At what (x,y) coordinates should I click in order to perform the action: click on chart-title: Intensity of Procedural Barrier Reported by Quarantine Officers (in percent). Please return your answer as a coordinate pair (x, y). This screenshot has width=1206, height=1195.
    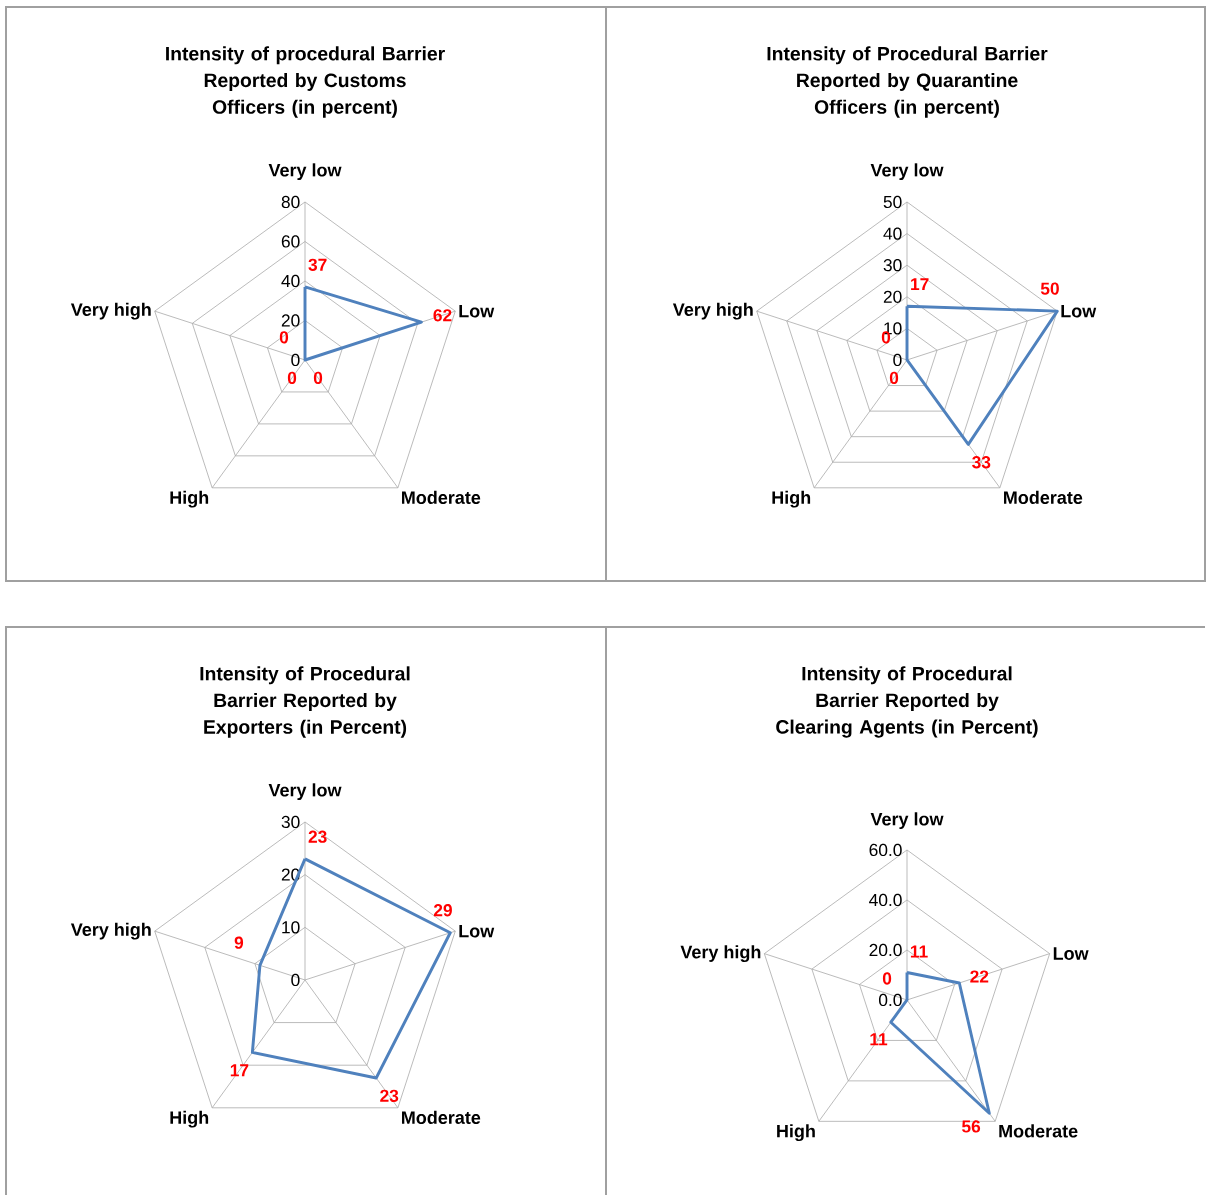
    Looking at the image, I should click on (907, 82).